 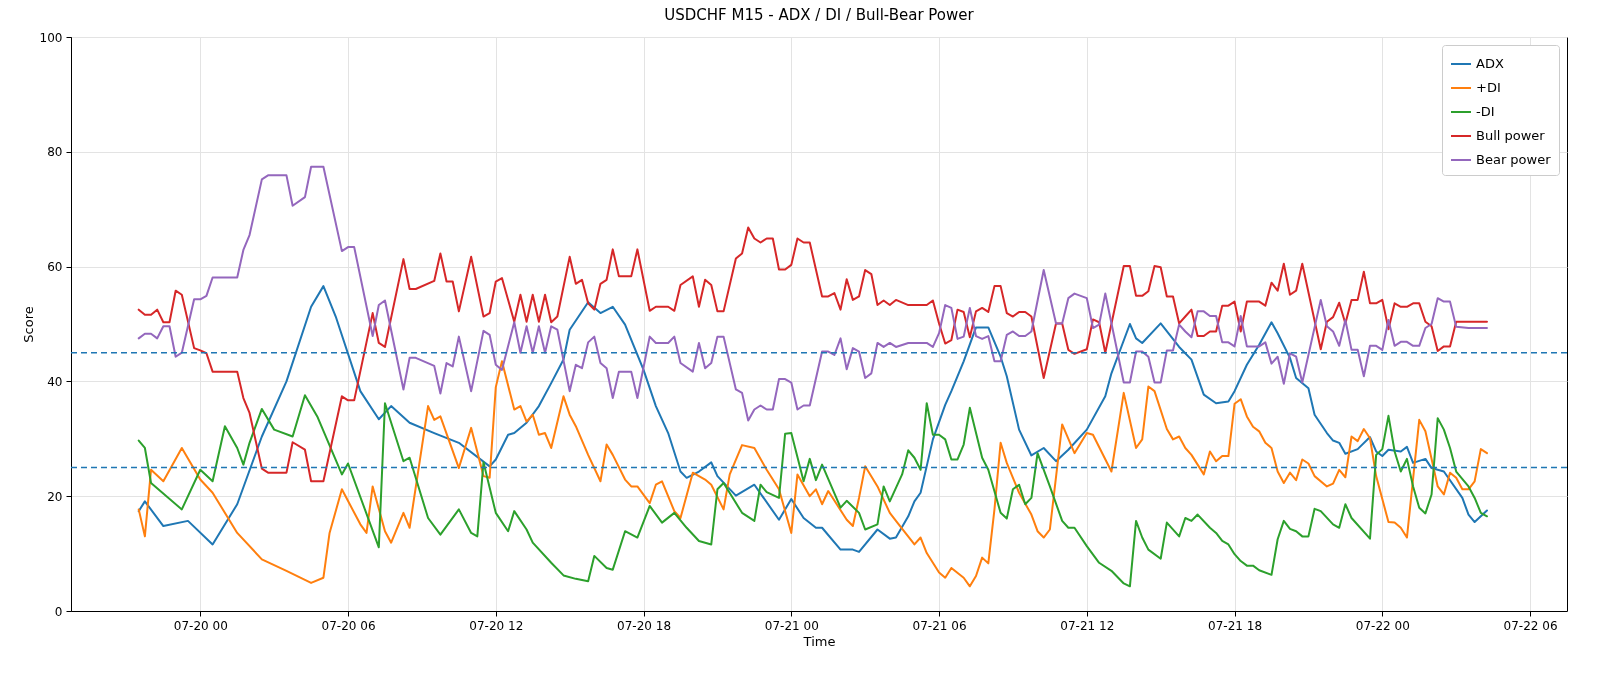 I want to click on y-axis-title: Score, so click(x=28, y=324).